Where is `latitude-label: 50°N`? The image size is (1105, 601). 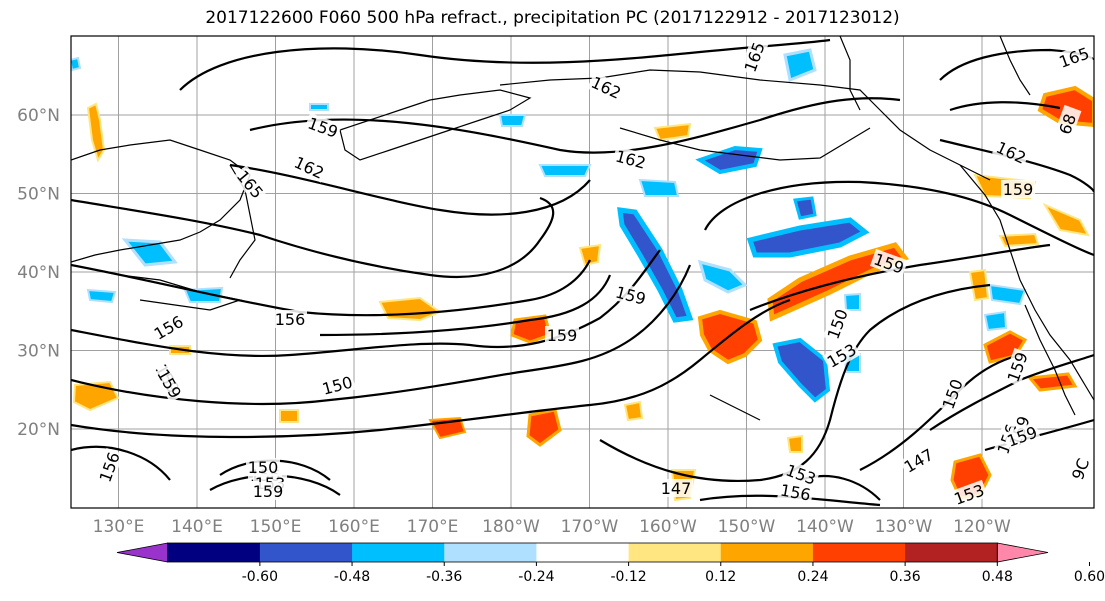 latitude-label: 50°N is located at coordinates (38, 195).